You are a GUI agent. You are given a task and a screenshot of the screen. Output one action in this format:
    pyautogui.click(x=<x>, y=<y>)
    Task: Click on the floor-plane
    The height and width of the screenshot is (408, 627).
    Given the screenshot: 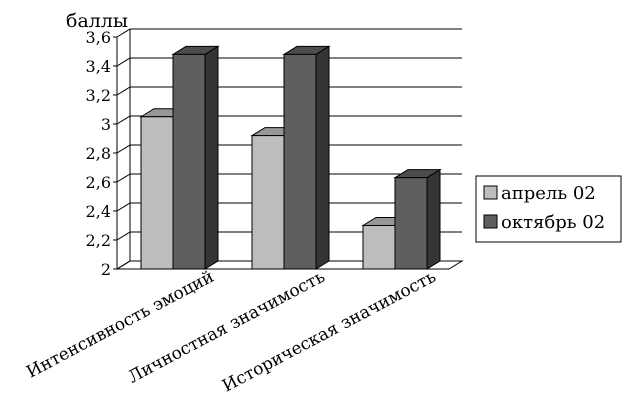 What is the action you would take?
    pyautogui.click(x=289, y=265)
    